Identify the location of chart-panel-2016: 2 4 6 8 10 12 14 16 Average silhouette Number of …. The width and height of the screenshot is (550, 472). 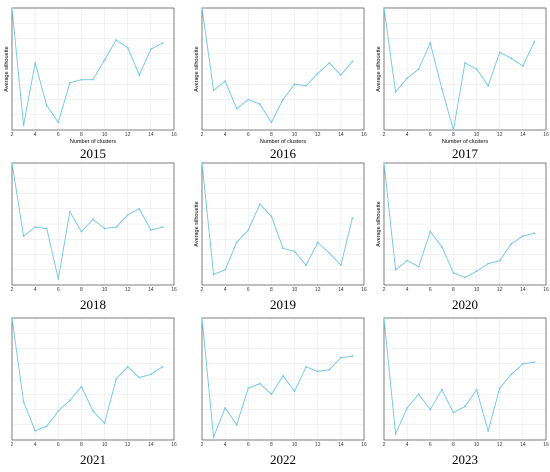
(280, 84).